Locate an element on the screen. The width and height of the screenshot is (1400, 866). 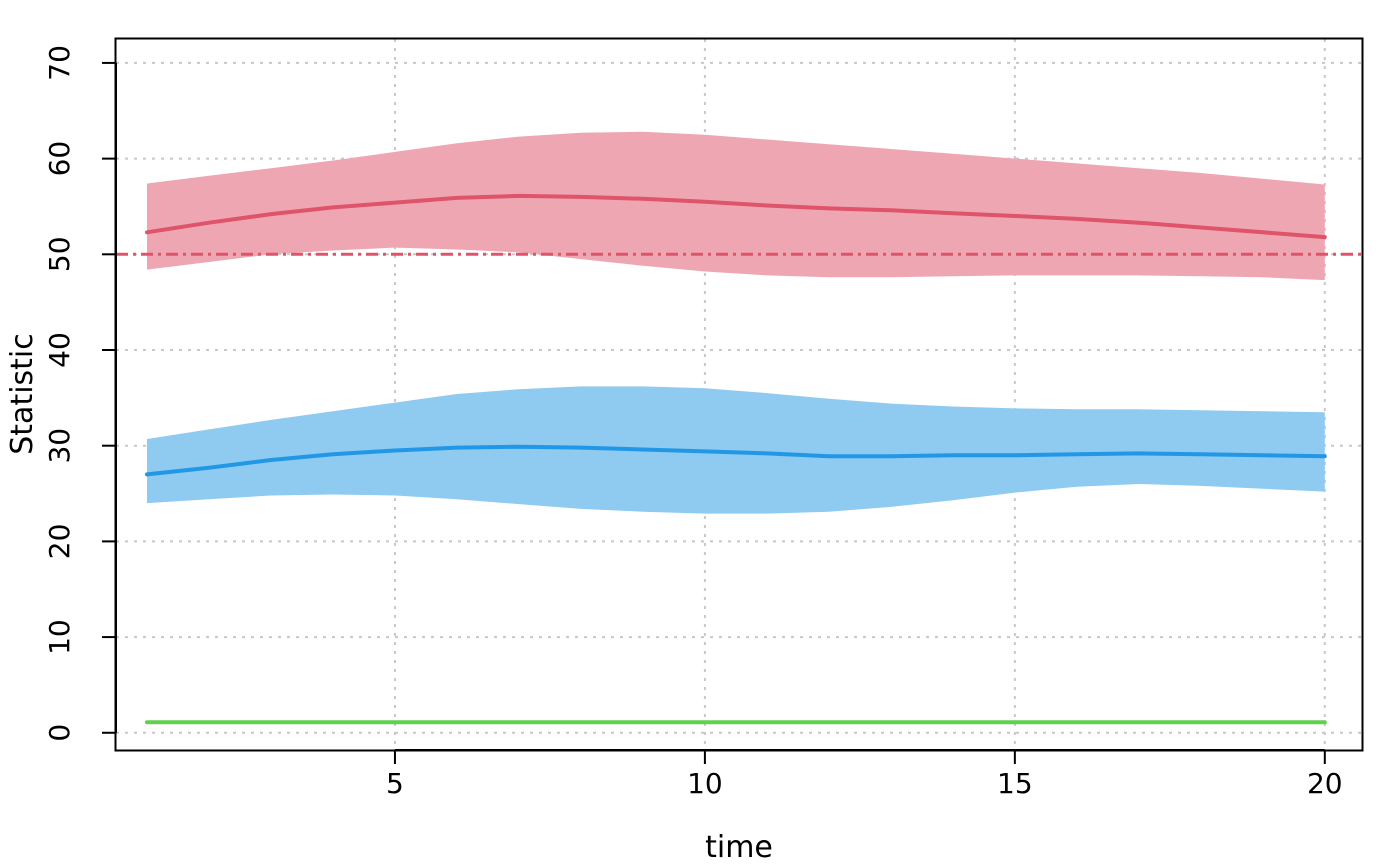
x-tick-label: 5 is located at coordinates (395, 783).